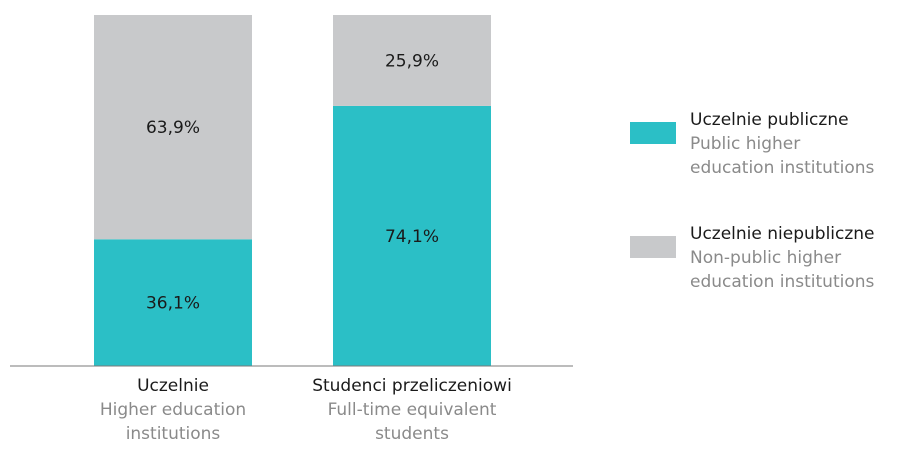  I want to click on category-label-1: Uczelnie Higher education institutions, so click(173, 410).